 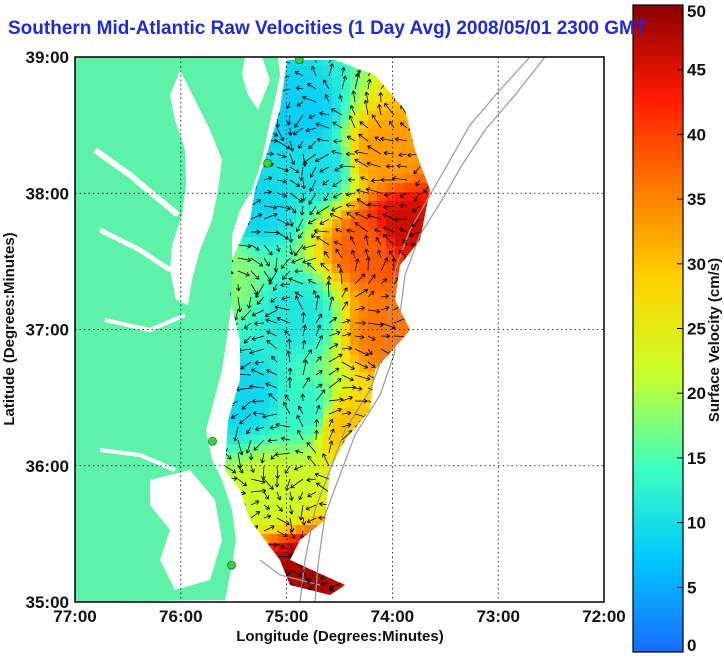 What do you see at coordinates (696, 11) in the screenshot?
I see `colorbar-tick-label: 50` at bounding box center [696, 11].